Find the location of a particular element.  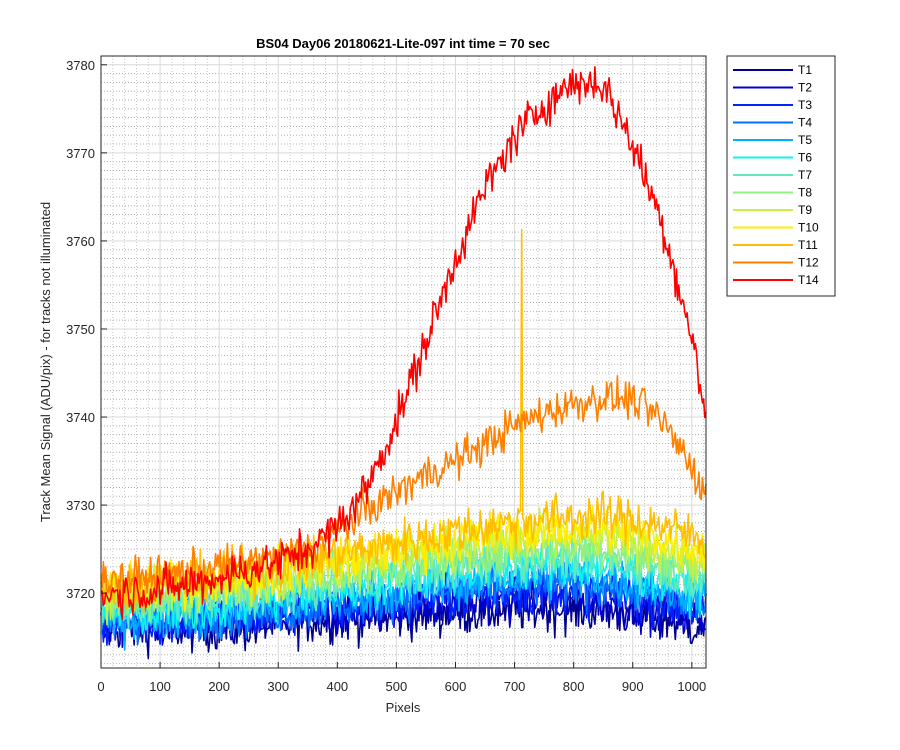

legend-label-t3: T3 is located at coordinates (805, 105).